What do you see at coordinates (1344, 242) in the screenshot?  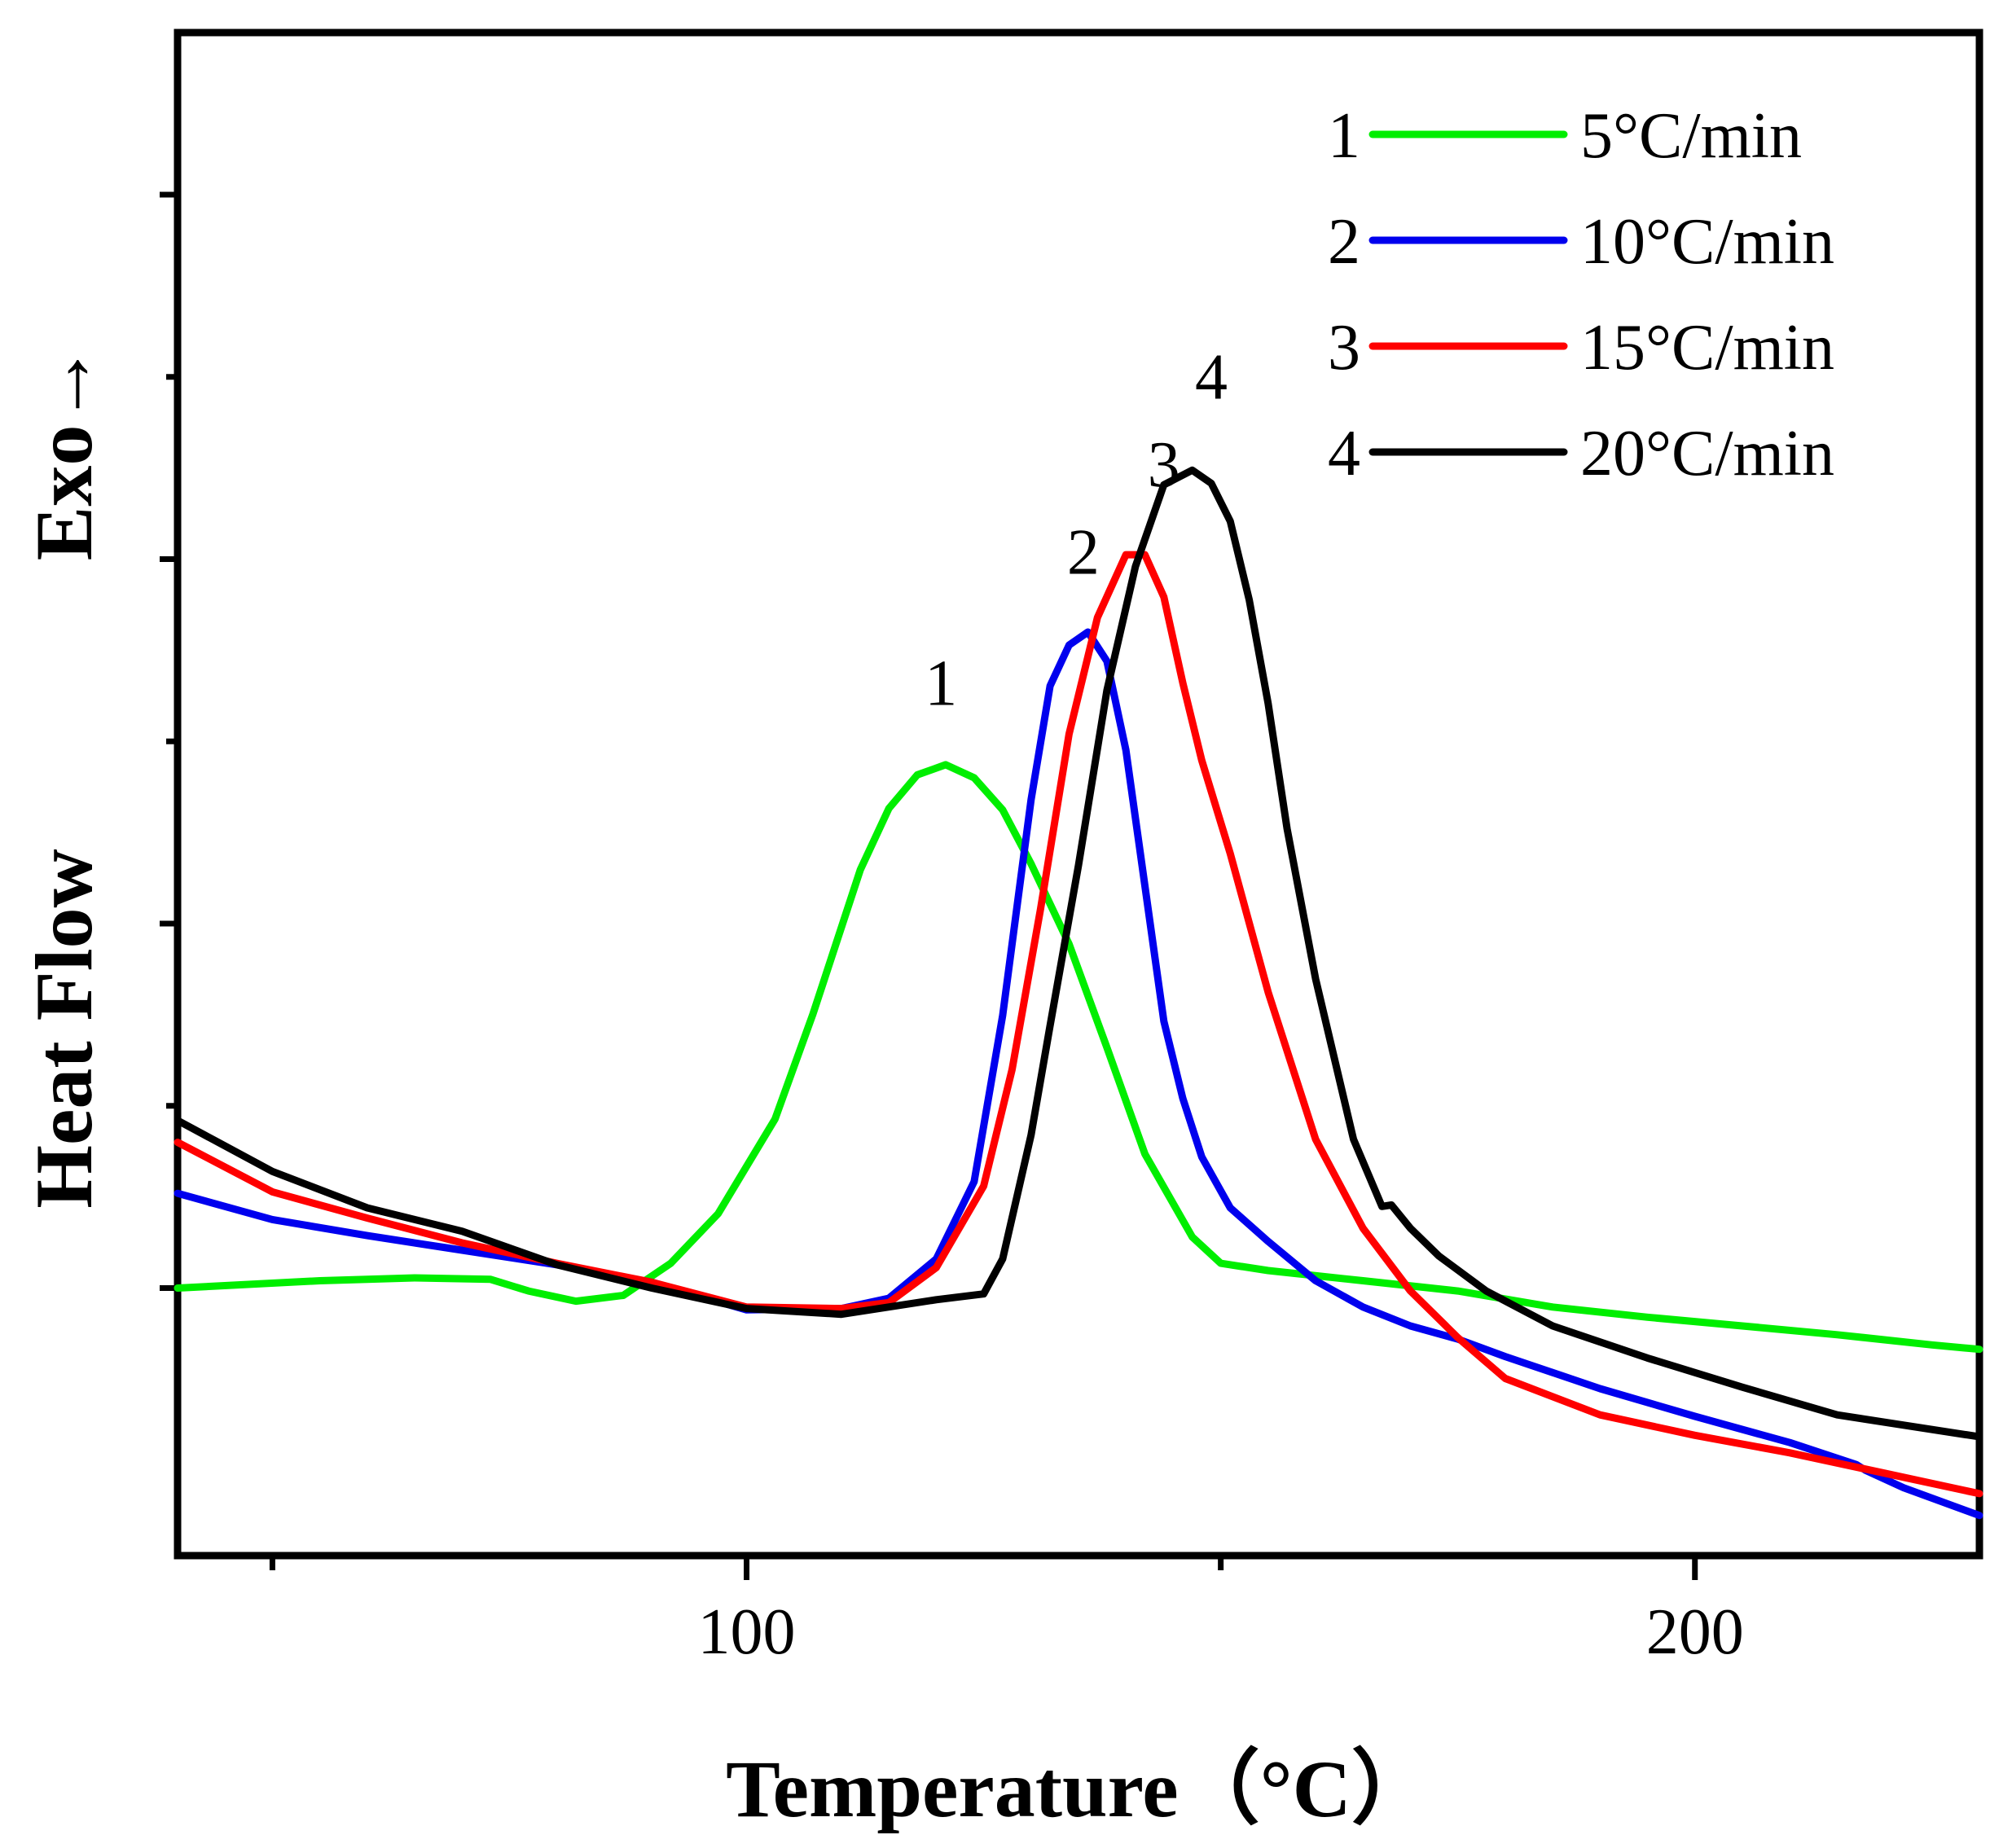 I see `legend-number: 2` at bounding box center [1344, 242].